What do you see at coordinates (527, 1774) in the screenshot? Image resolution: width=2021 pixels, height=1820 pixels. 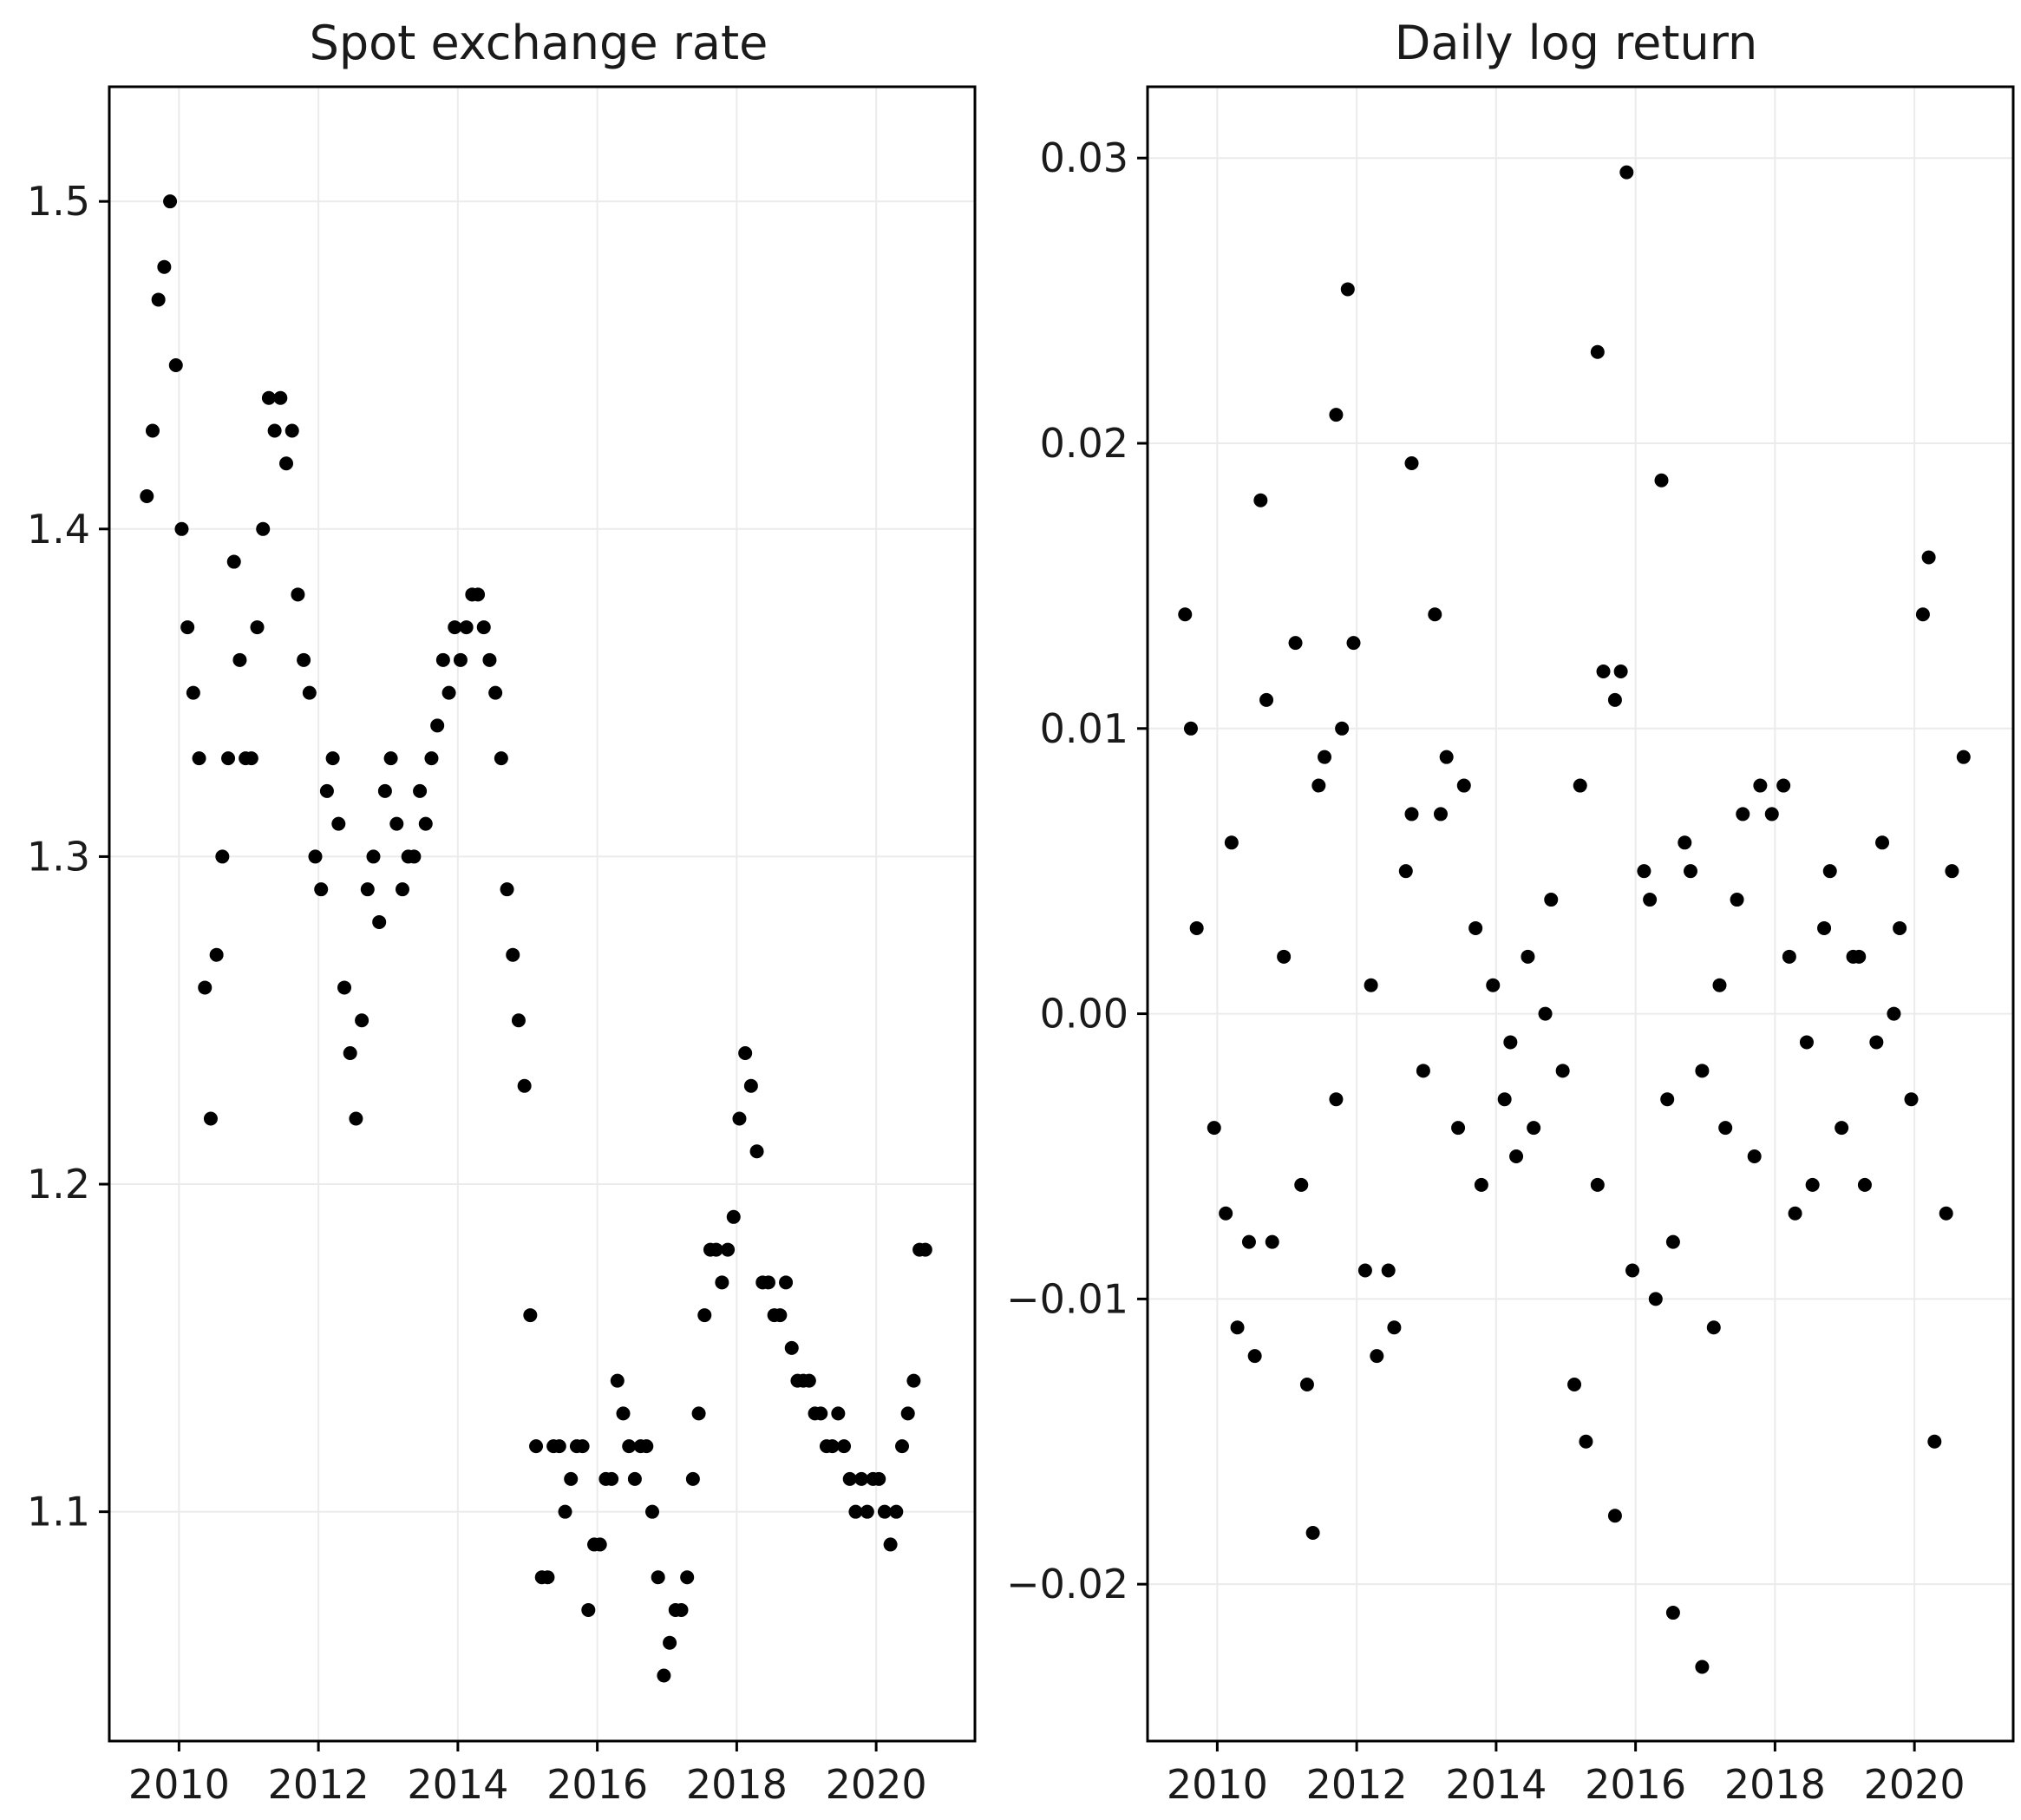 I see `x-axis-left: 2010 2012 2014 2016 2018 2020` at bounding box center [527, 1774].